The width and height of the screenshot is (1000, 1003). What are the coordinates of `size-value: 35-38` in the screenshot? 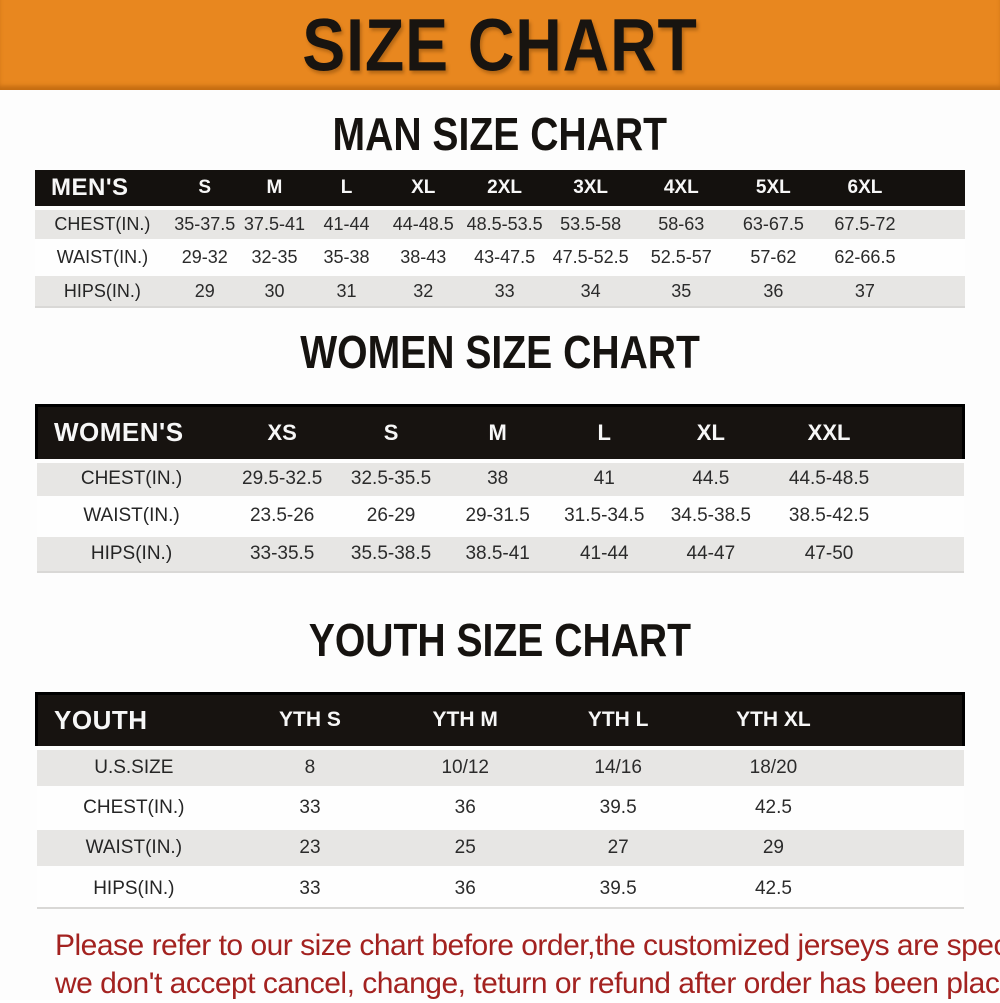 It's located at (346, 257).